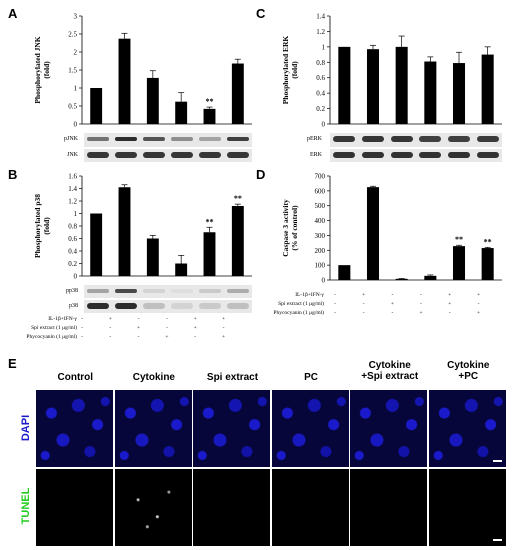  What do you see at coordinates (168, 140) in the screenshot?
I see `western-blot-pjnk` at bounding box center [168, 140].